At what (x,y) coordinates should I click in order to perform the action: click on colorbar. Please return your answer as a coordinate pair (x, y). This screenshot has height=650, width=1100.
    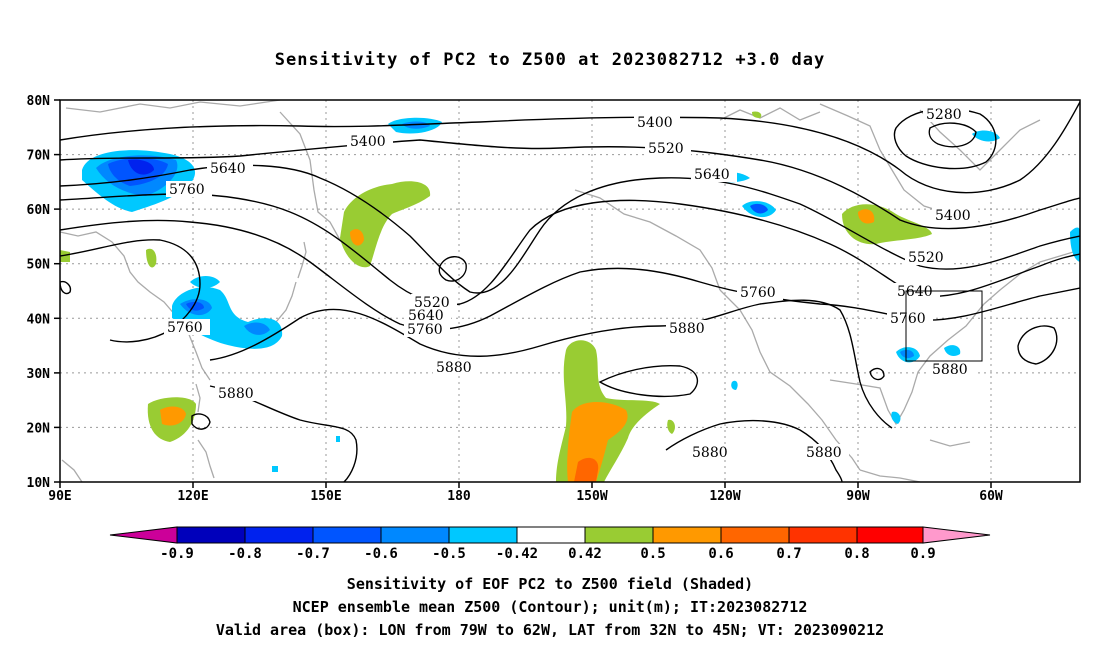
    Looking at the image, I should click on (550, 535).